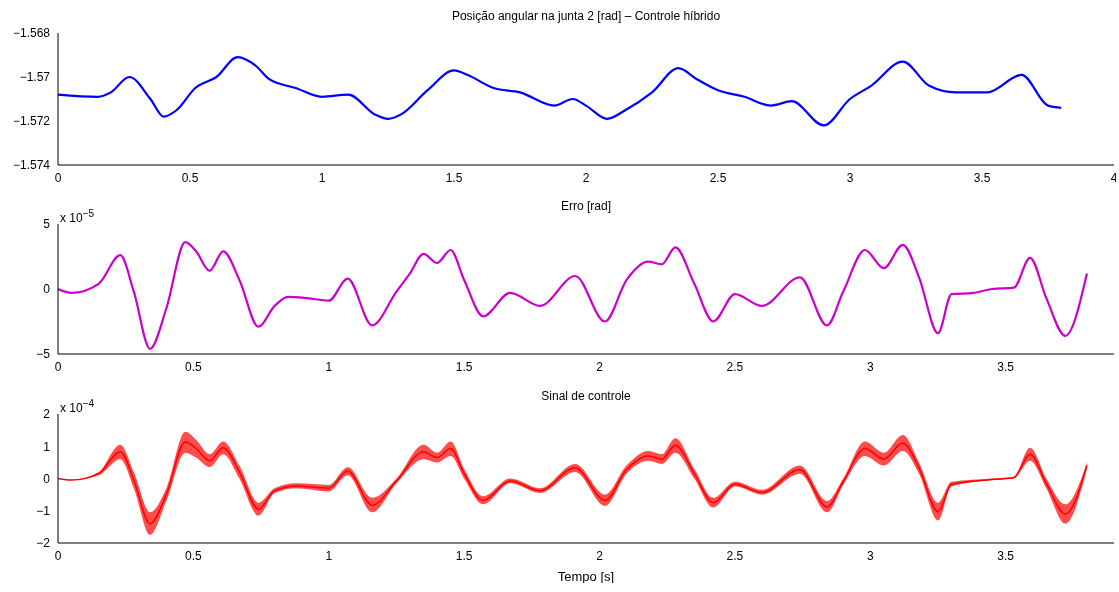  Describe the element at coordinates (31, 121) in the screenshot. I see `y-tick-label: −1.572` at that location.